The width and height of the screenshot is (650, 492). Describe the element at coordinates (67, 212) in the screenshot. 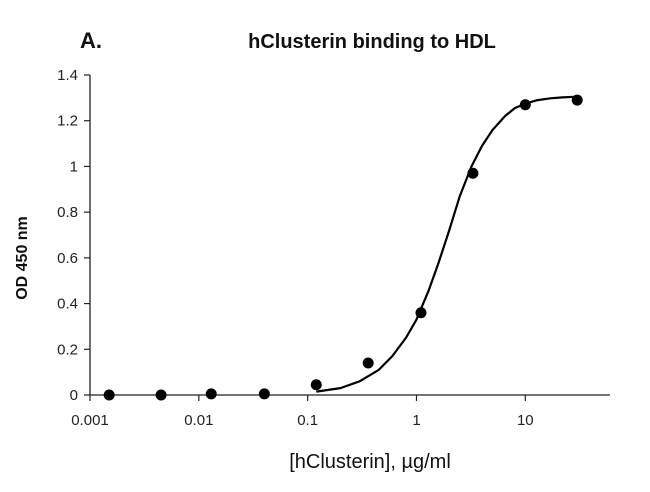

I see `y-tick-label: 0.8` at that location.